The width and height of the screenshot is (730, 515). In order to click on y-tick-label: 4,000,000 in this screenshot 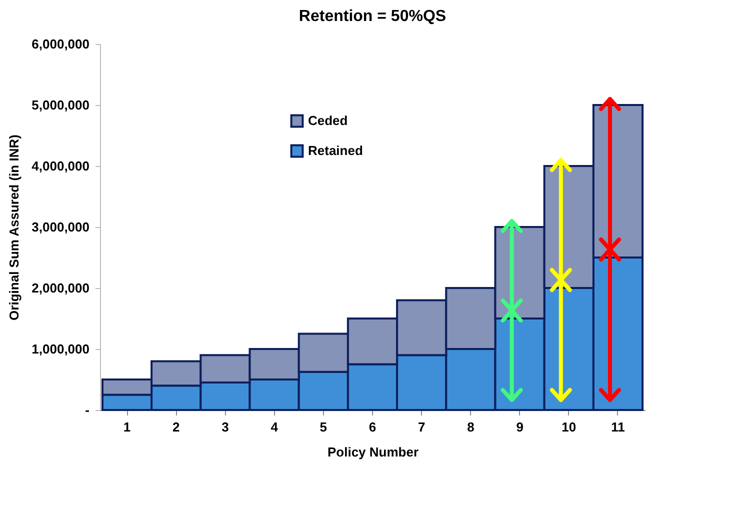, I will do `click(61, 166)`.